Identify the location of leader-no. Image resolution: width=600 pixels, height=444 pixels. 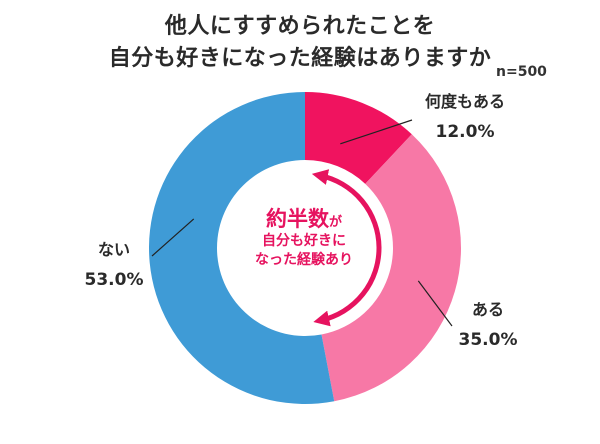
(173, 237).